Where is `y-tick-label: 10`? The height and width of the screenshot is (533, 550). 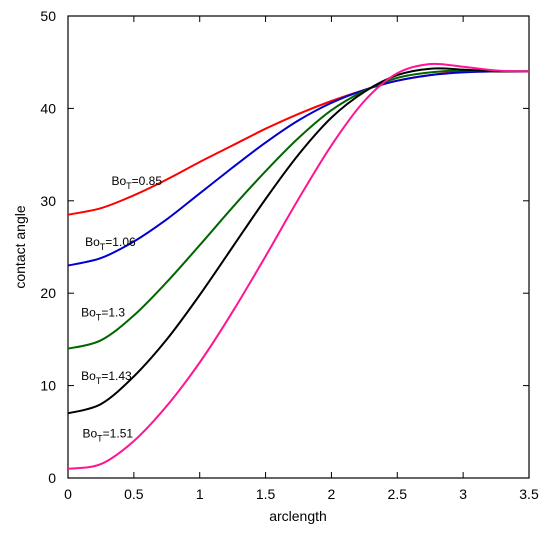 y-tick-label: 10 is located at coordinates (48, 386).